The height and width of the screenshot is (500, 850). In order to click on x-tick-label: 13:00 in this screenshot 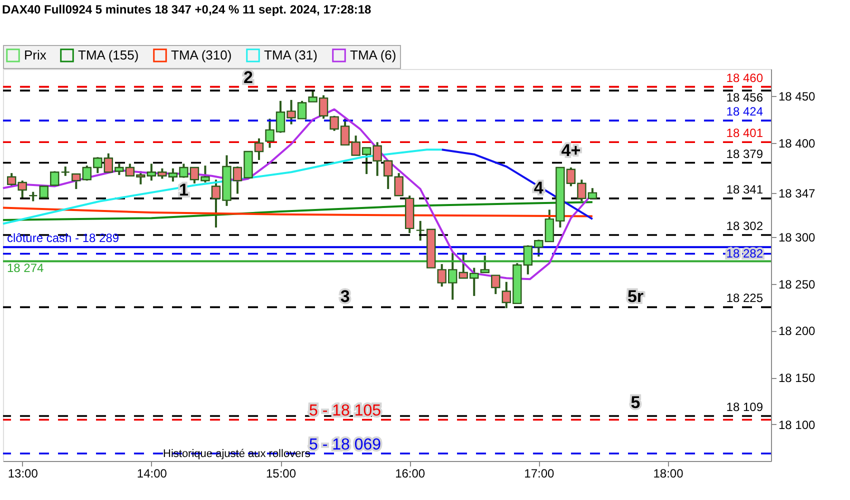, I will do `click(23, 473)`.